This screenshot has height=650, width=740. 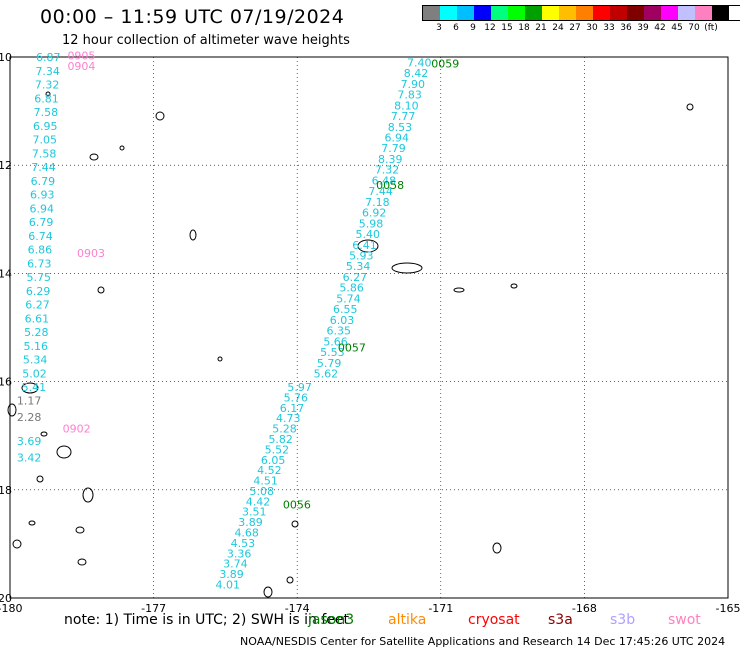 I want to click on wave-height-value: 7.79, so click(x=393, y=148).